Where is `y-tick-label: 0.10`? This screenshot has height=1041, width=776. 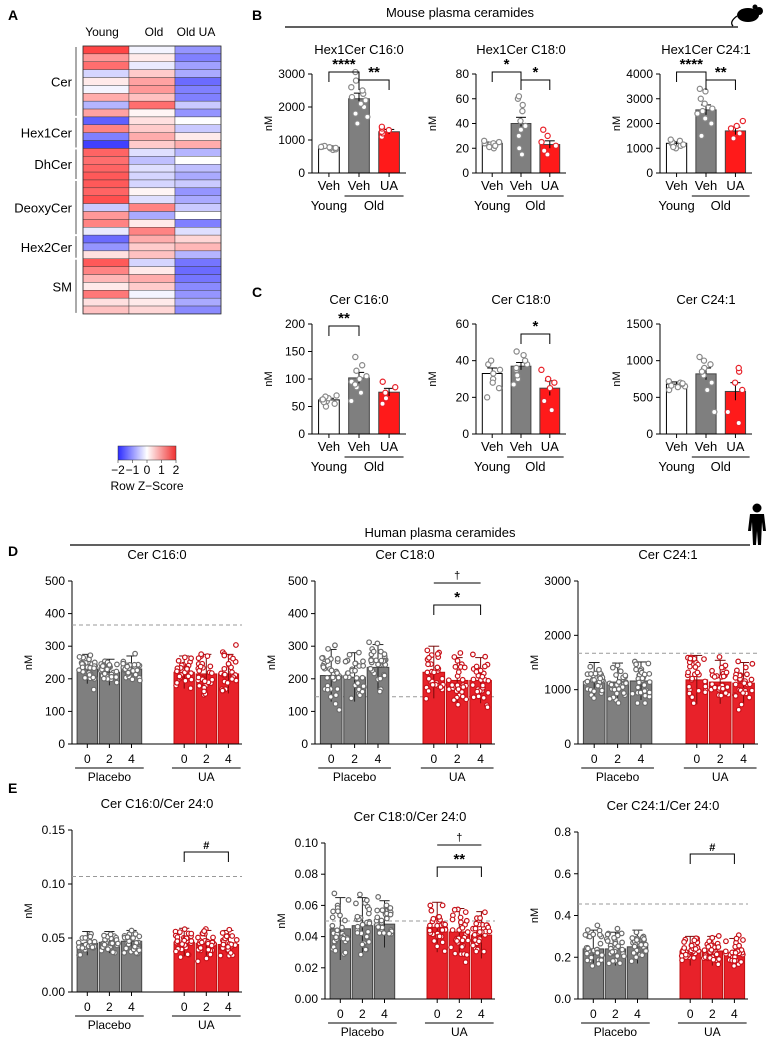 y-tick-label: 0.10 is located at coordinates (54, 884).